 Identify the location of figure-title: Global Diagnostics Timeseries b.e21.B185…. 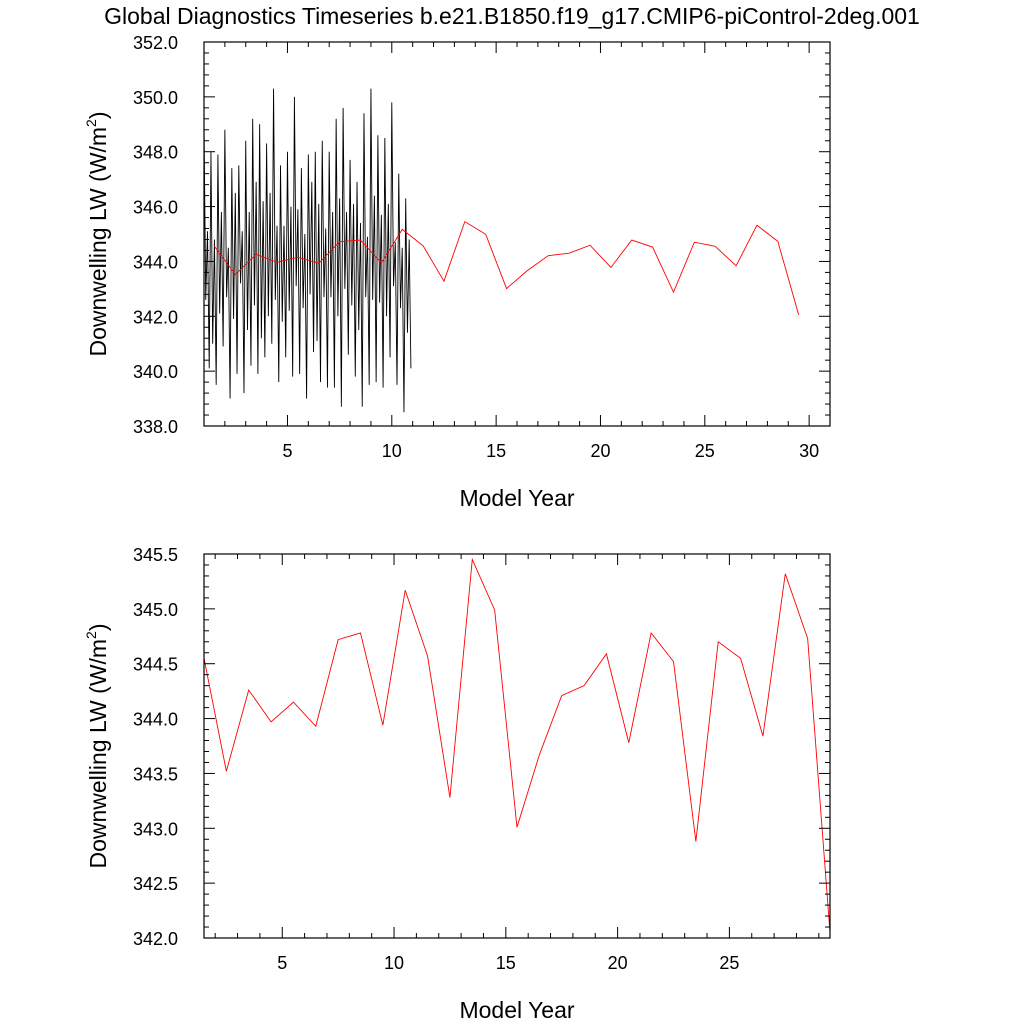
(512, 16).